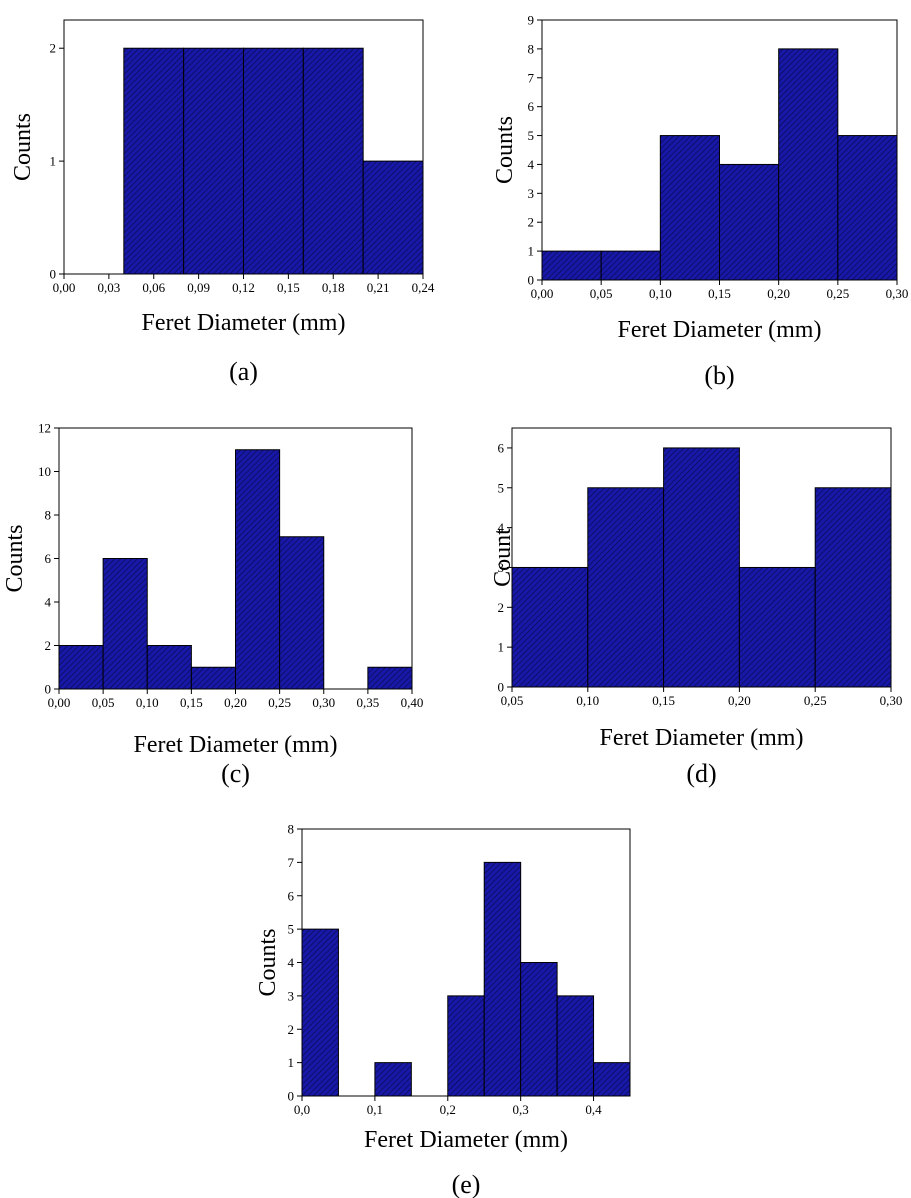 This screenshot has width=911, height=1198. What do you see at coordinates (243, 287) in the screenshot?
I see `x-tick-label: 0,12` at bounding box center [243, 287].